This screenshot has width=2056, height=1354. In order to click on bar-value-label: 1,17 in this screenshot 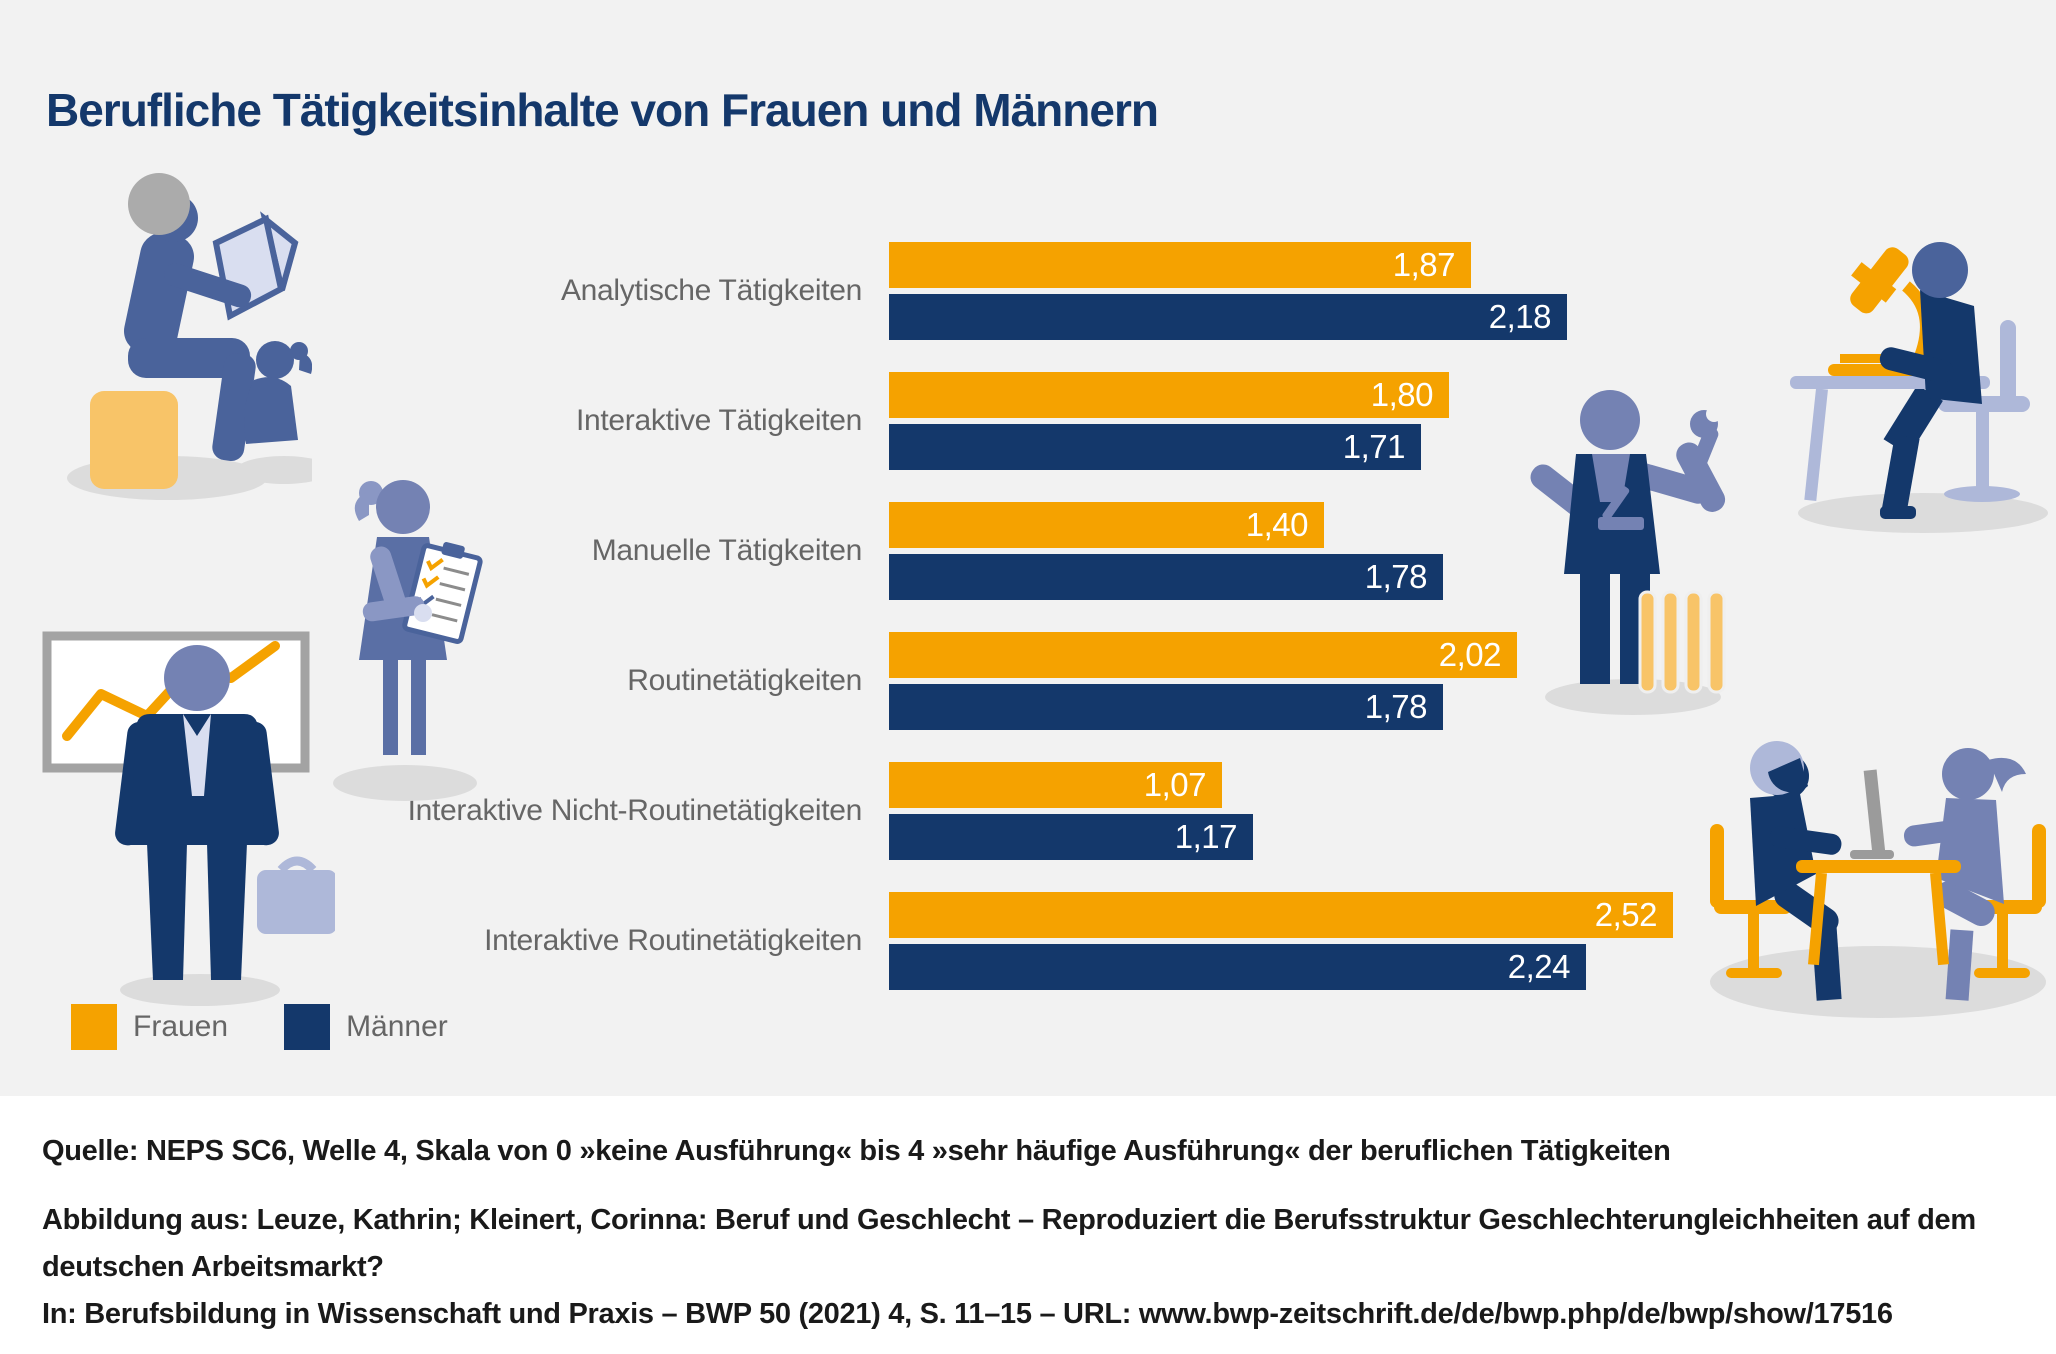, I will do `click(1206, 836)`.